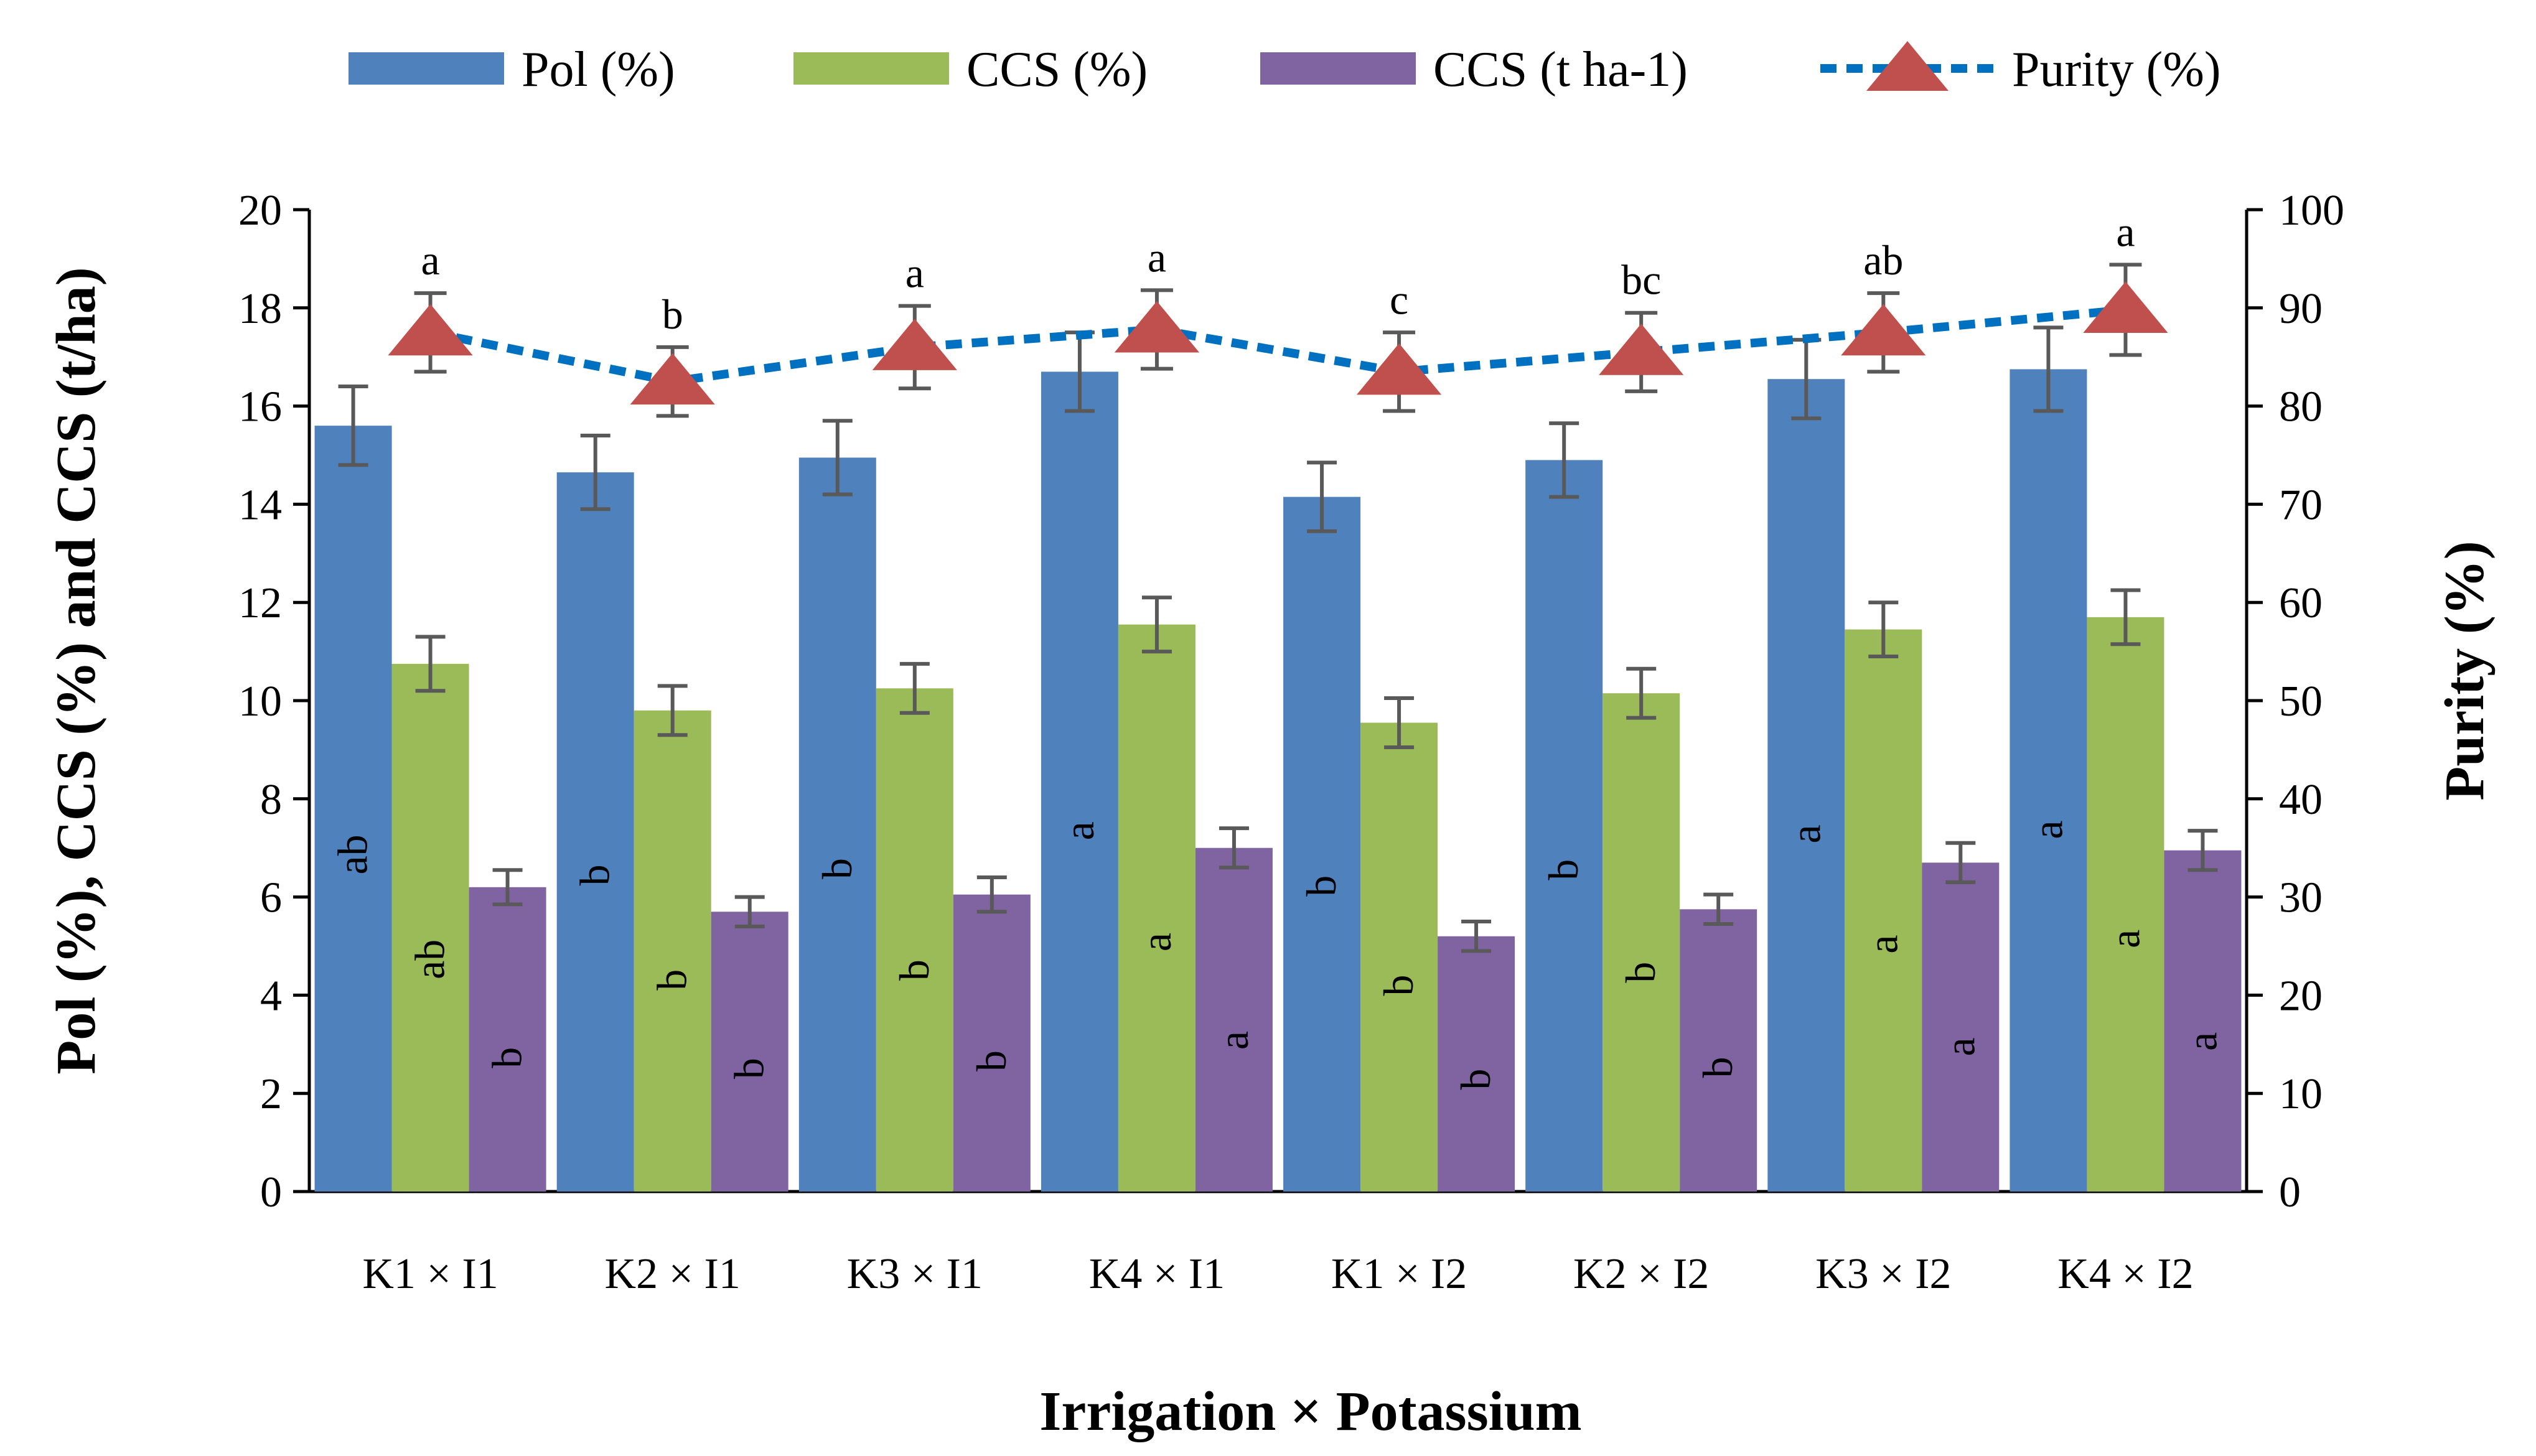 Image resolution: width=2536 pixels, height=1456 pixels. Describe the element at coordinates (2301, 996) in the screenshot. I see `y2-tick-label: 20` at that location.